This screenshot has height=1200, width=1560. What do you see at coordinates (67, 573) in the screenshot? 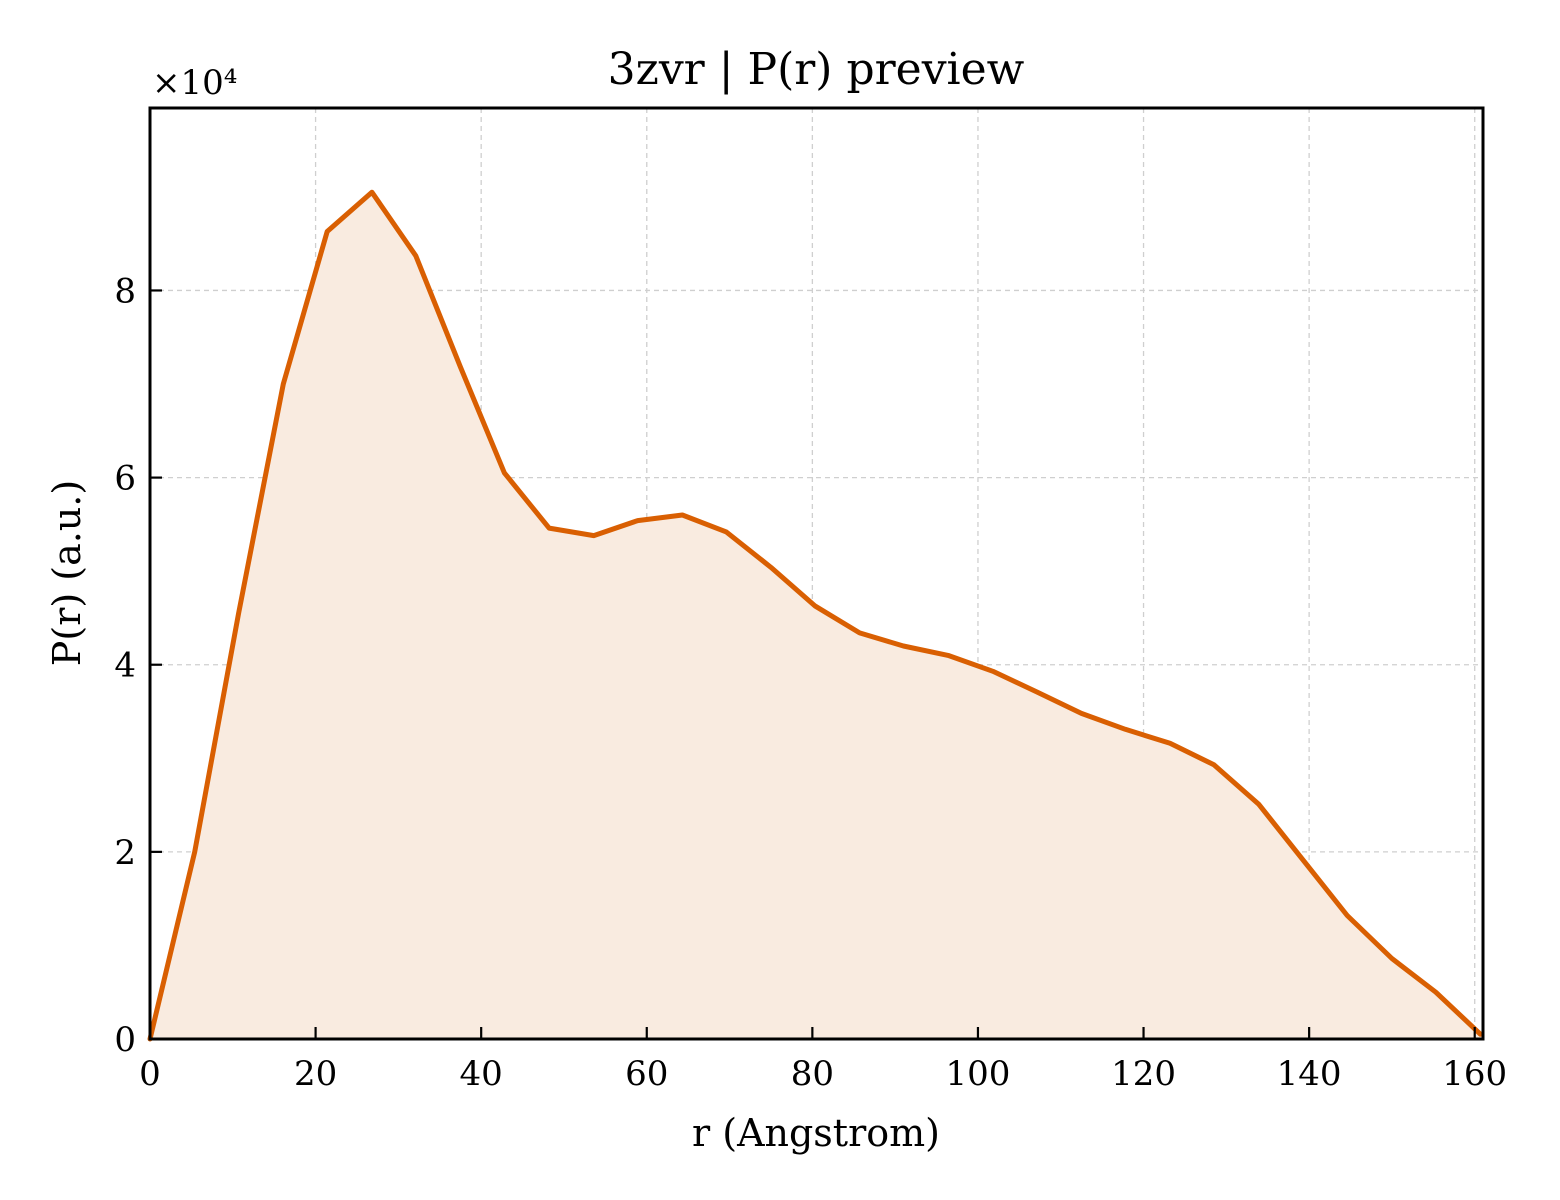
I see `y-axis-label: P(r) (a.u.)` at bounding box center [67, 573].